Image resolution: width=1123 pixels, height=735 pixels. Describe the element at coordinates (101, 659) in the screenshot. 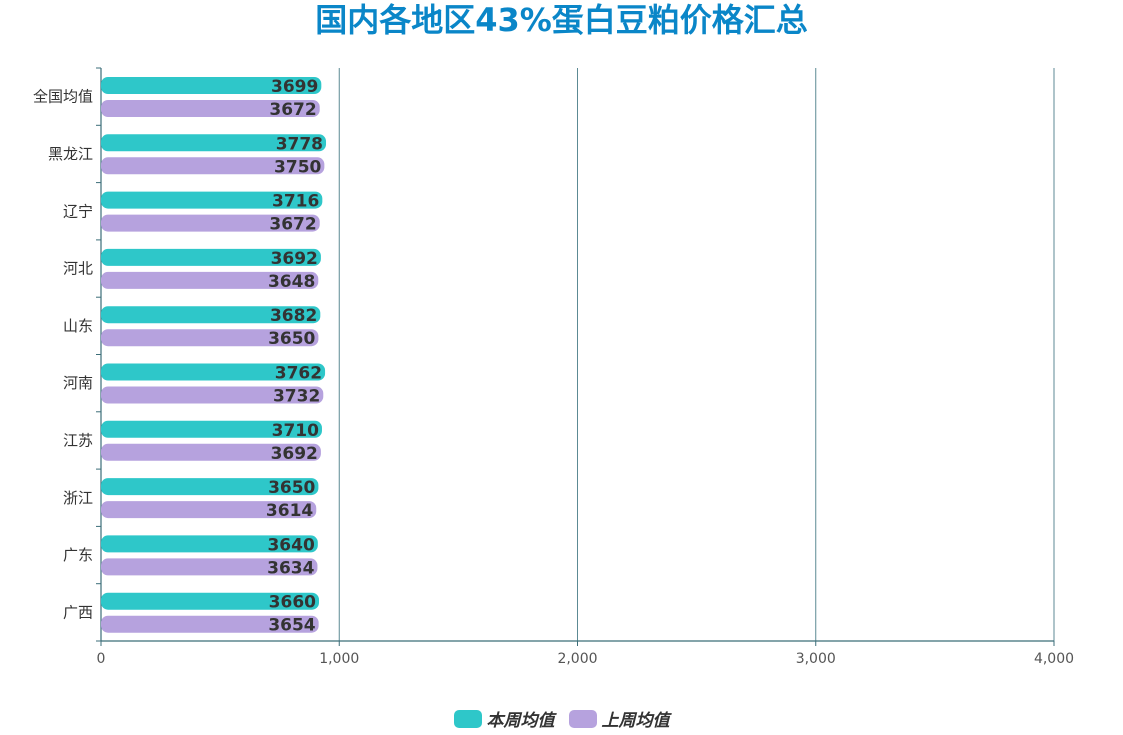

I see `x-tick-label: 0` at that location.